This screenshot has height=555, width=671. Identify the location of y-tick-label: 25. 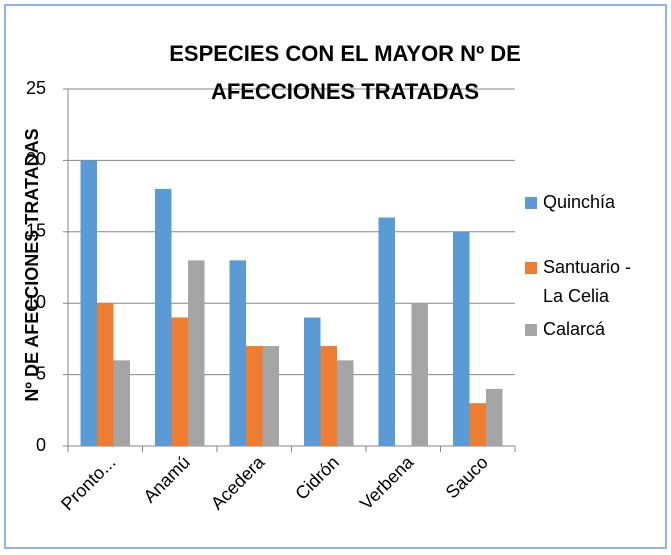
(36, 88).